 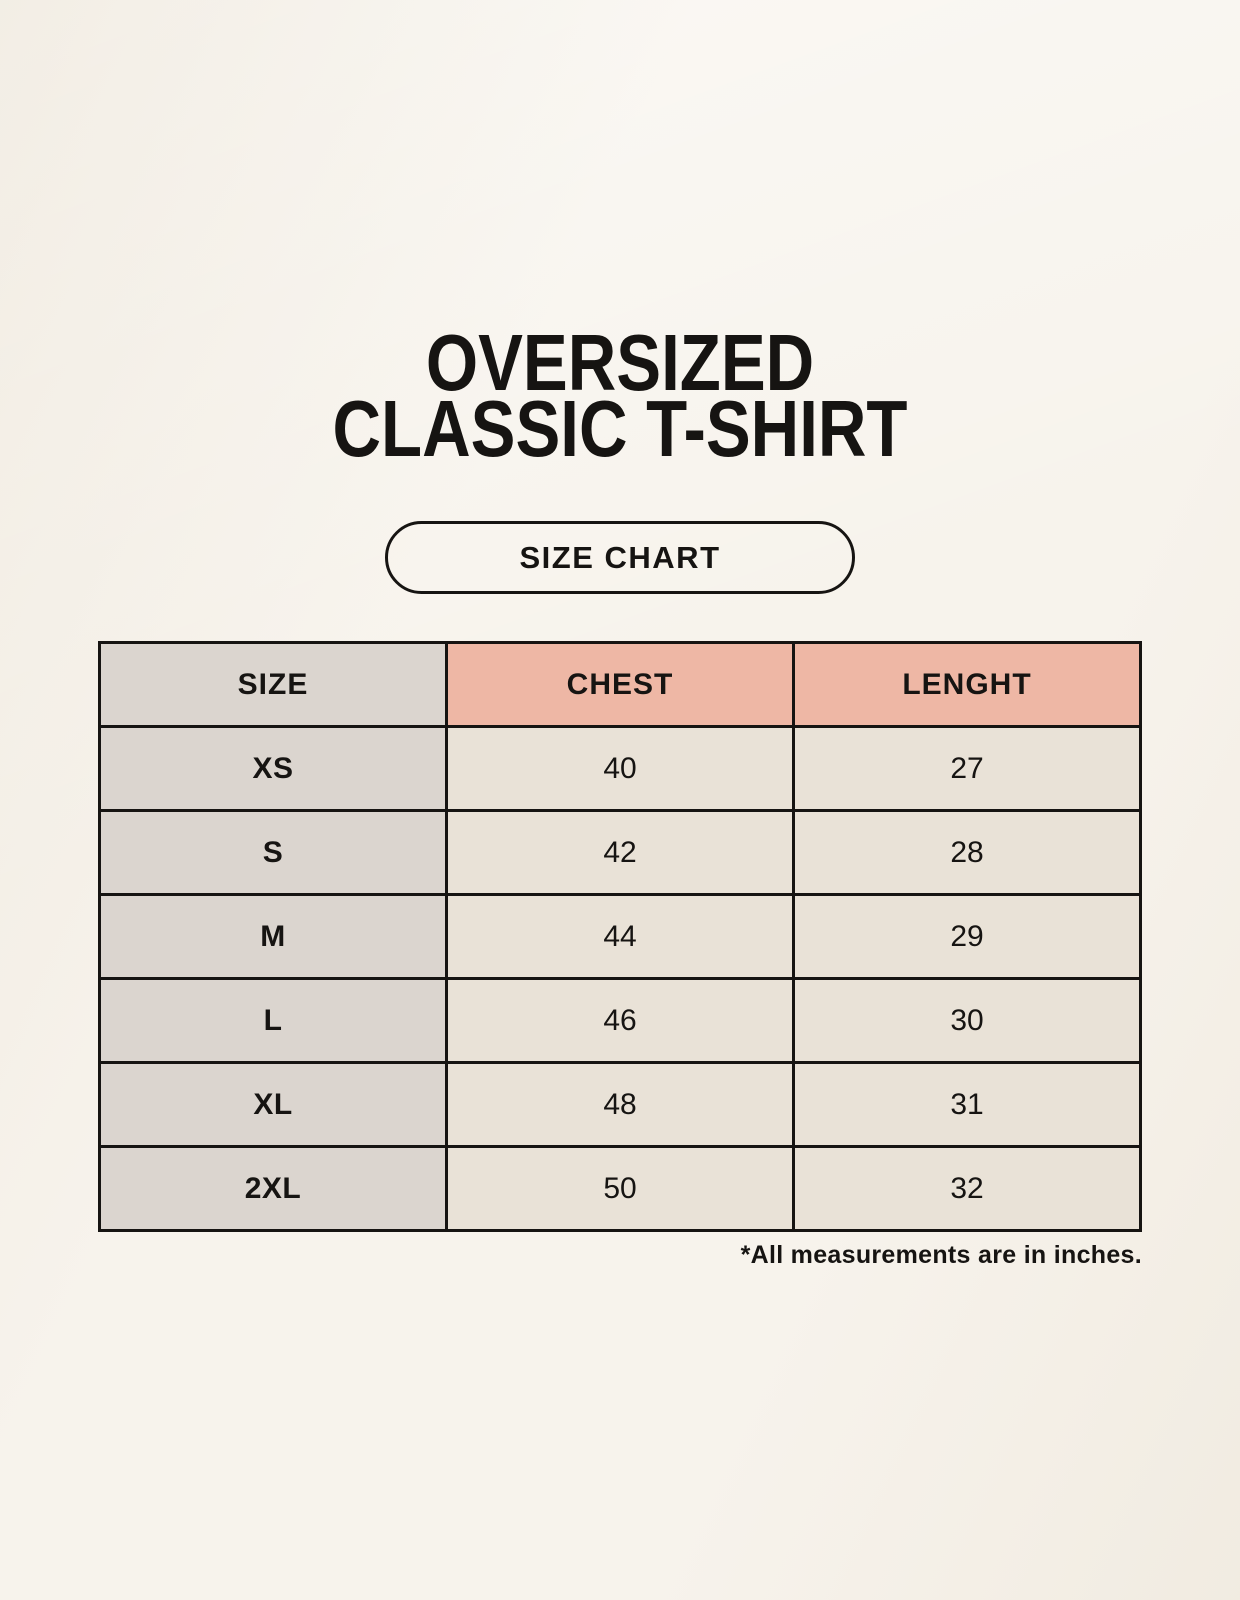 What do you see at coordinates (273, 1104) in the screenshot?
I see `size-label: XL` at bounding box center [273, 1104].